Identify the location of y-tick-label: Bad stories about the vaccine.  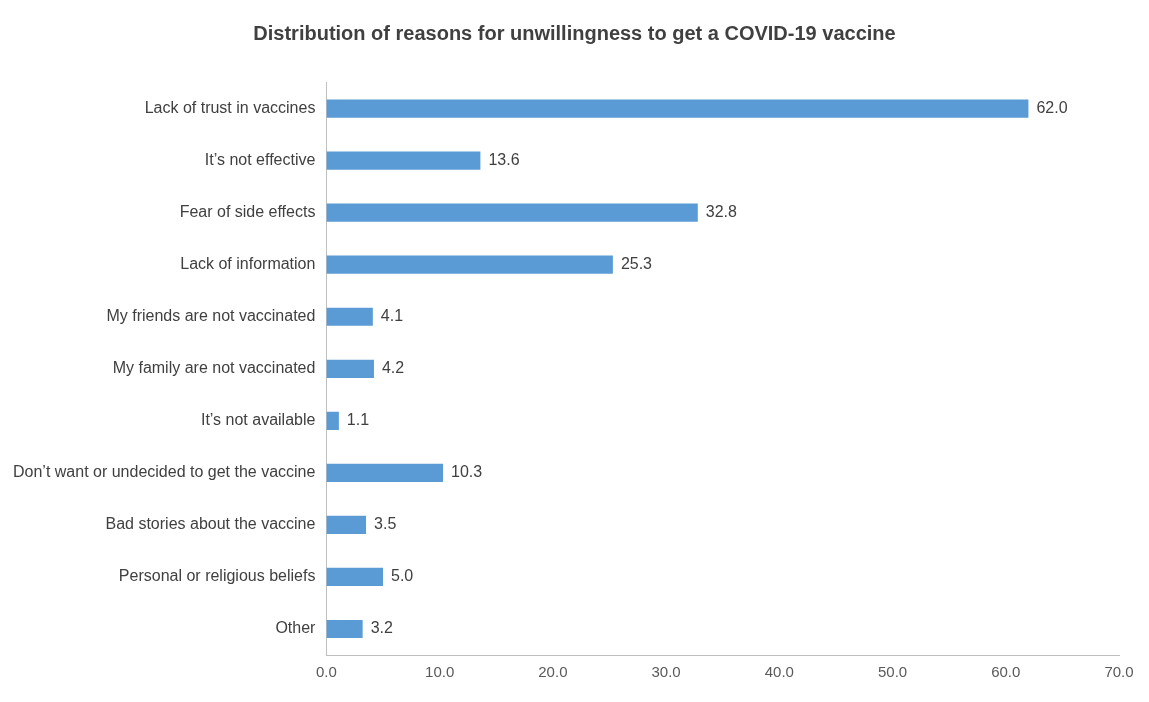
(210, 524).